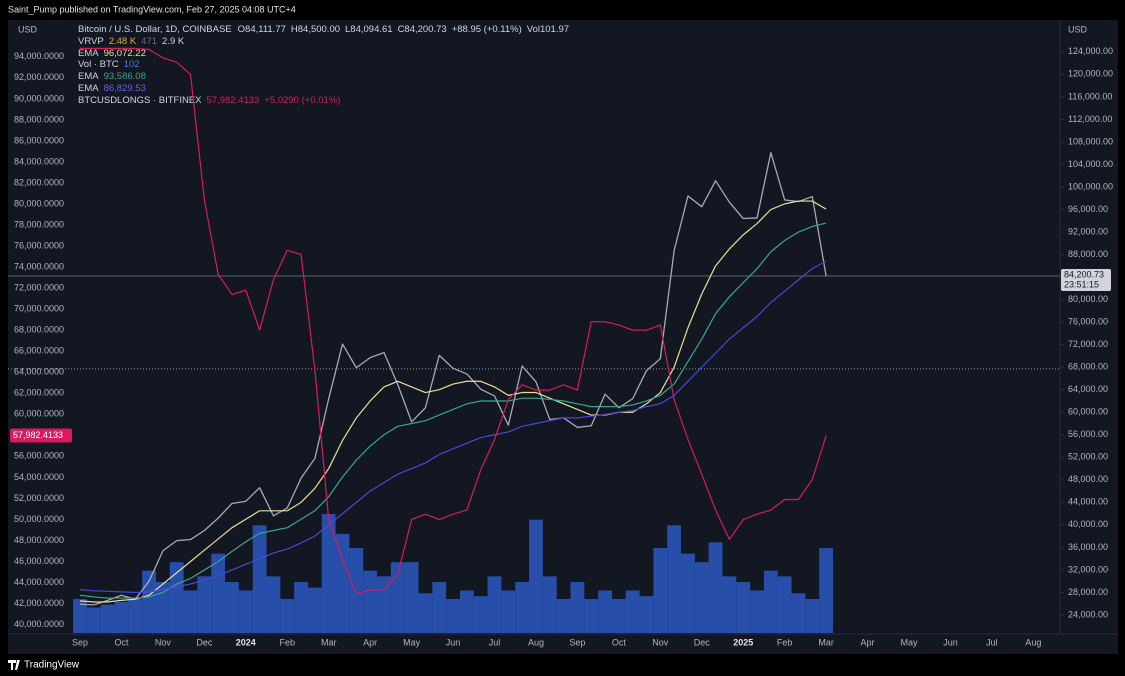  Describe the element at coordinates (329, 642) in the screenshot. I see `x-tick-label: Mar` at that location.